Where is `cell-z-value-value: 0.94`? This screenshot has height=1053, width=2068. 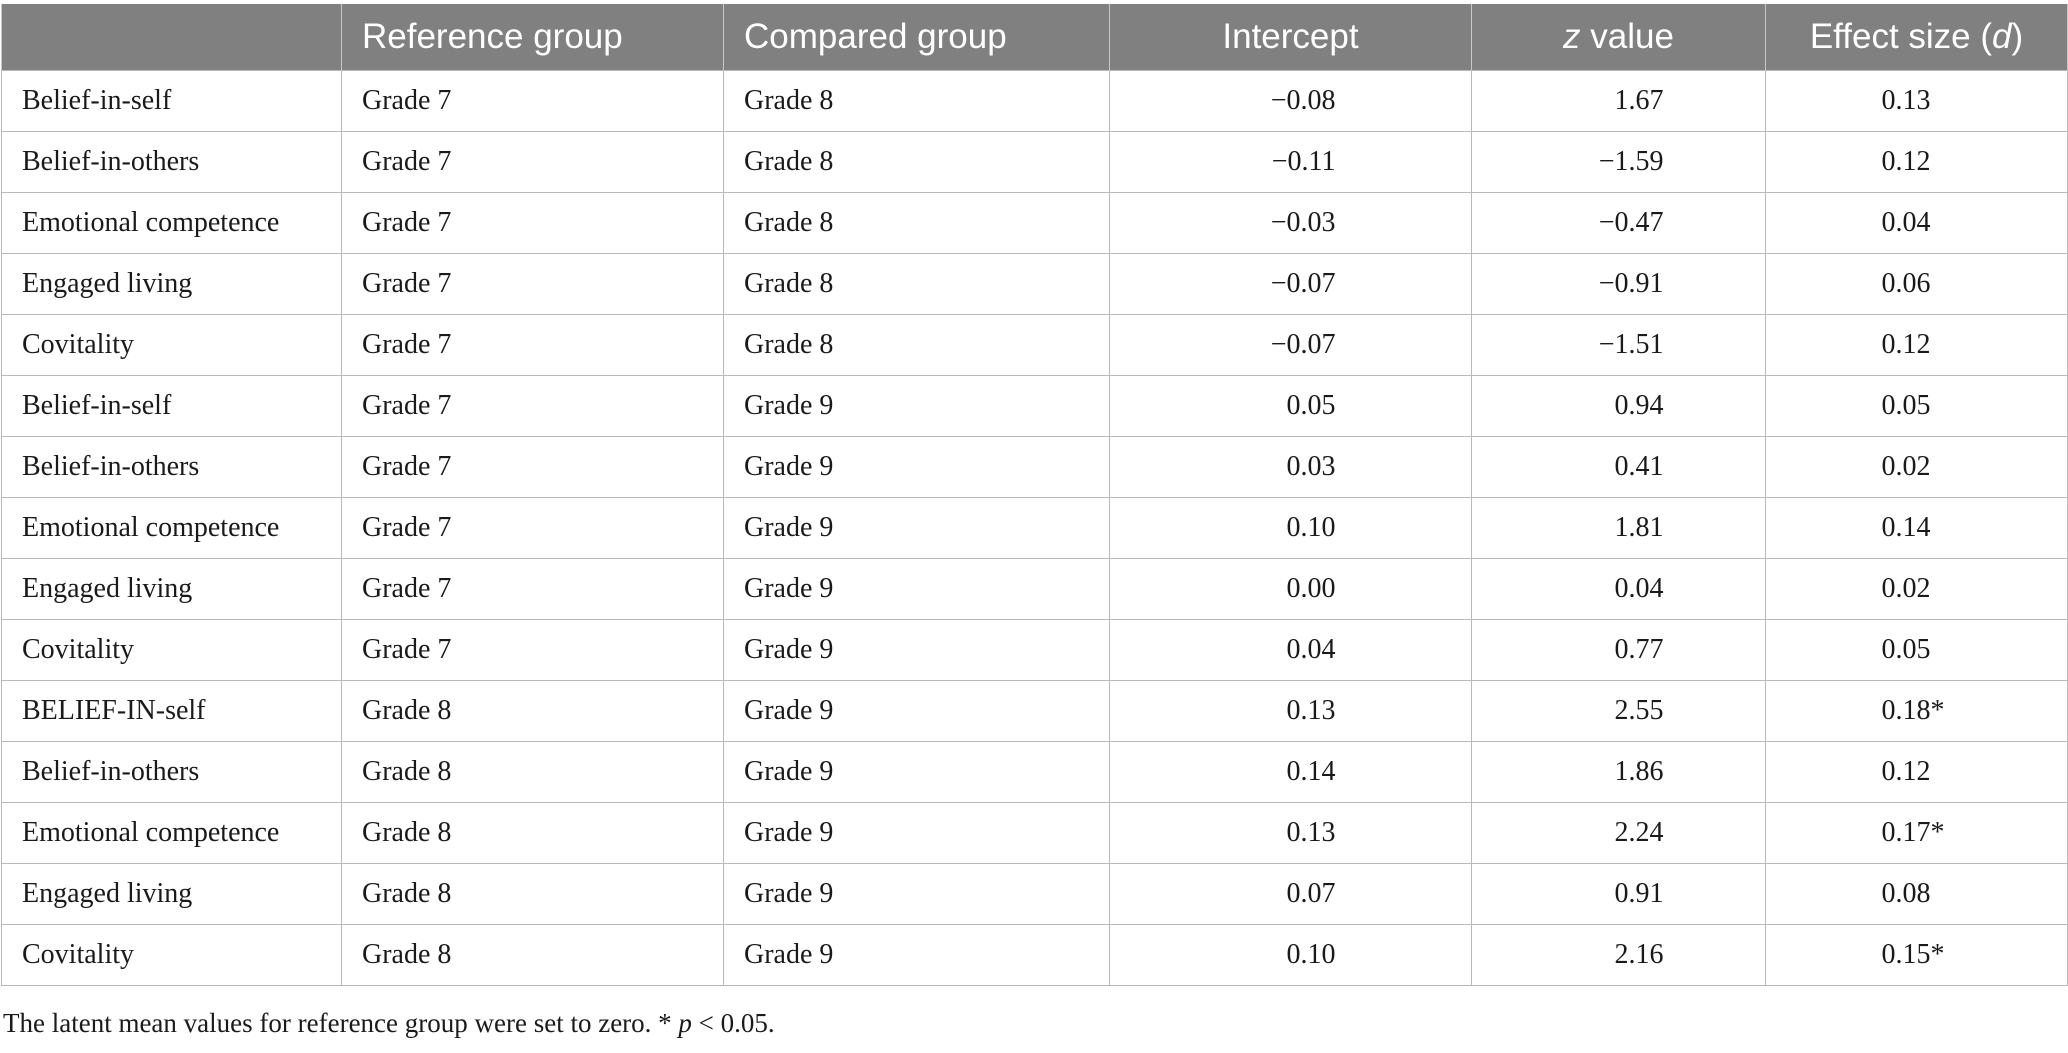
cell-z-value-value: 0.94 is located at coordinates (1639, 405).